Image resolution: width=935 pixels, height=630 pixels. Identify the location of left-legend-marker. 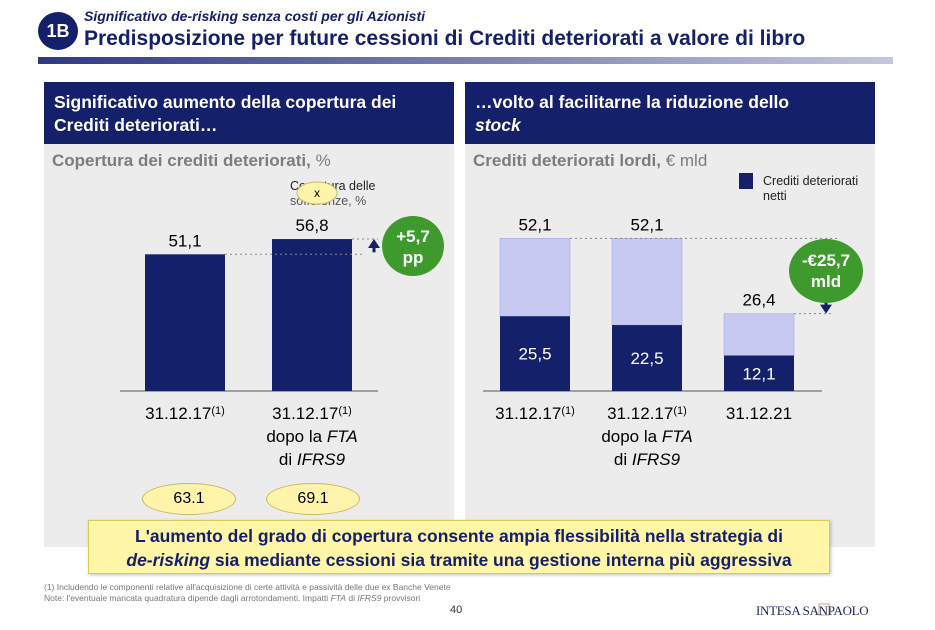
(317, 193).